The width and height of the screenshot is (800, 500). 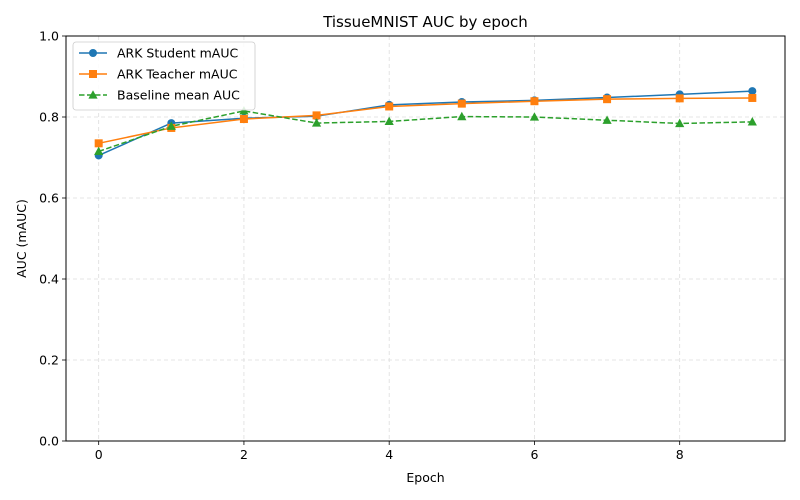 What do you see at coordinates (177, 74) in the screenshot?
I see `legend-label: ARK Teacher mAUC` at bounding box center [177, 74].